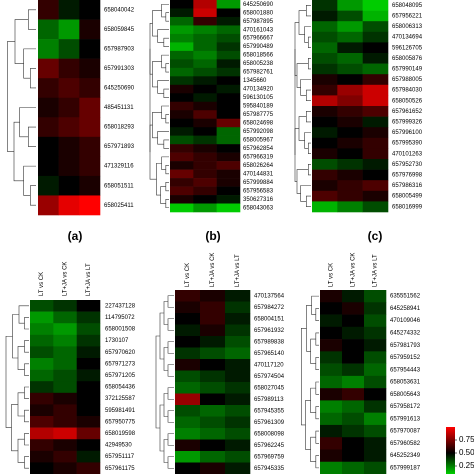 Image resolution: width=474 pixels, height=474 pixels. I want to click on row-label: 658019598, so click(120, 434).